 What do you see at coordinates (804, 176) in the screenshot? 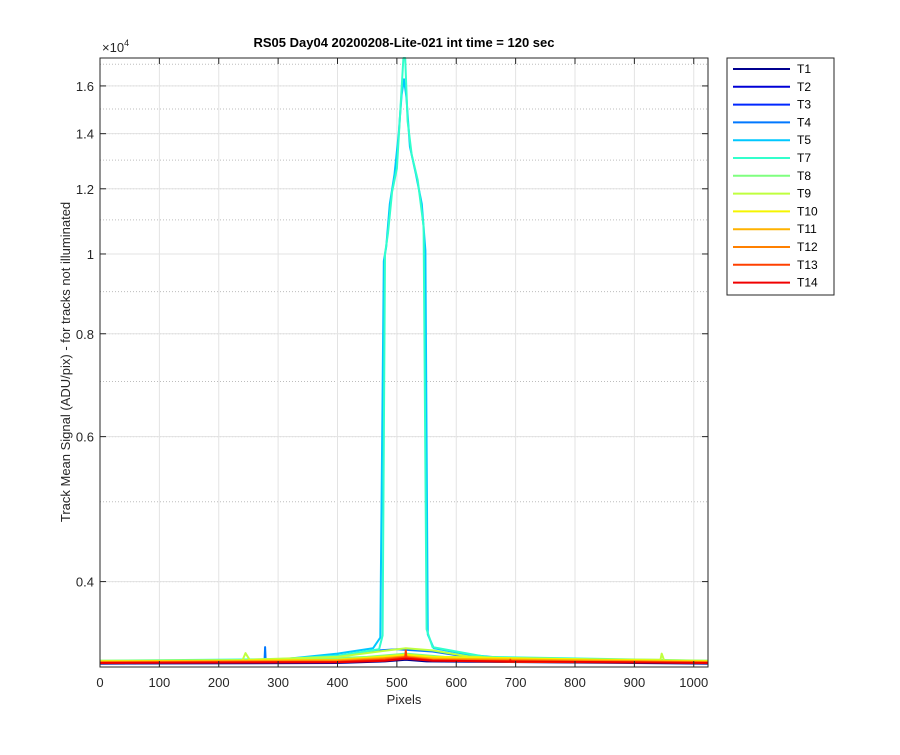
I see `legend-label: T8` at bounding box center [804, 176].